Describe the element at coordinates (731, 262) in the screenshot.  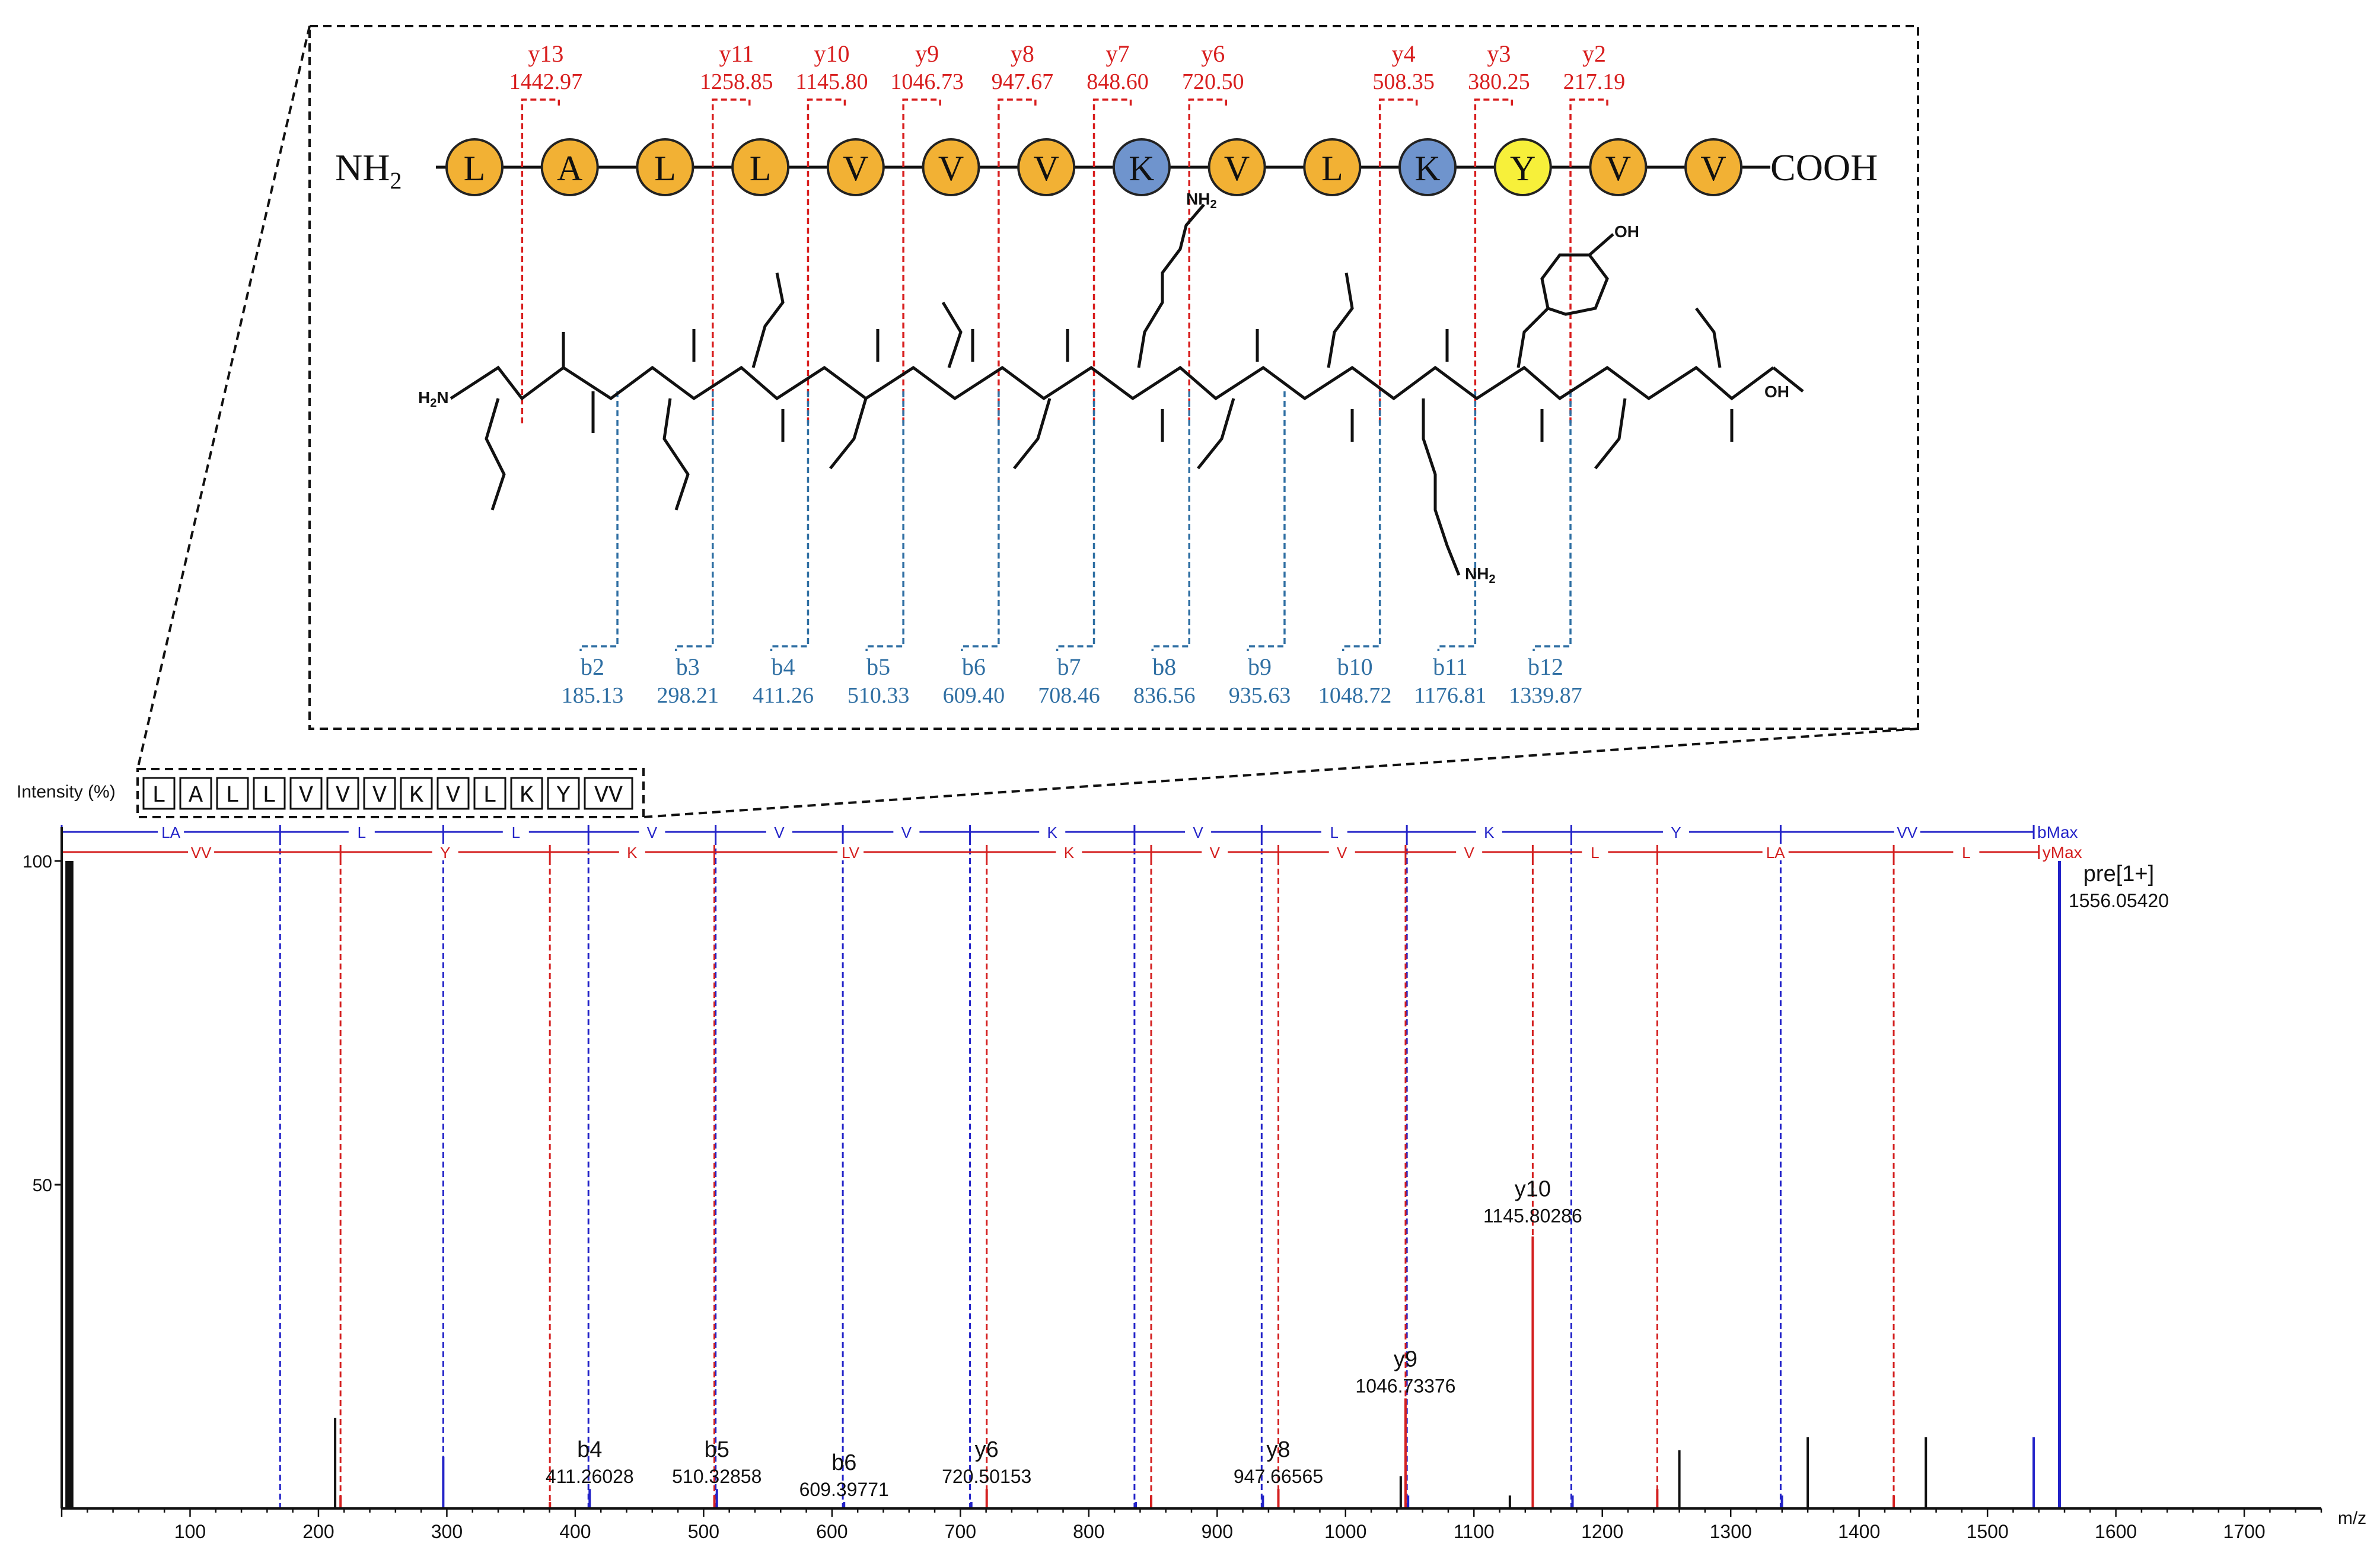
I see `y-ion-line-y11` at that location.